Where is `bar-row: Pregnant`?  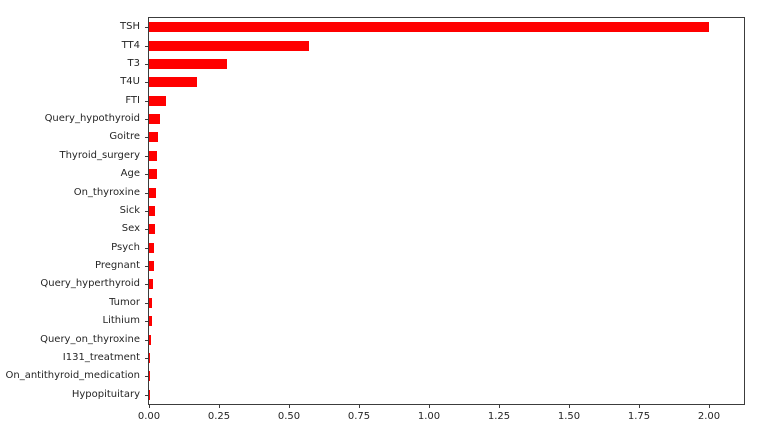 bar-row: Pregnant is located at coordinates (419, 266).